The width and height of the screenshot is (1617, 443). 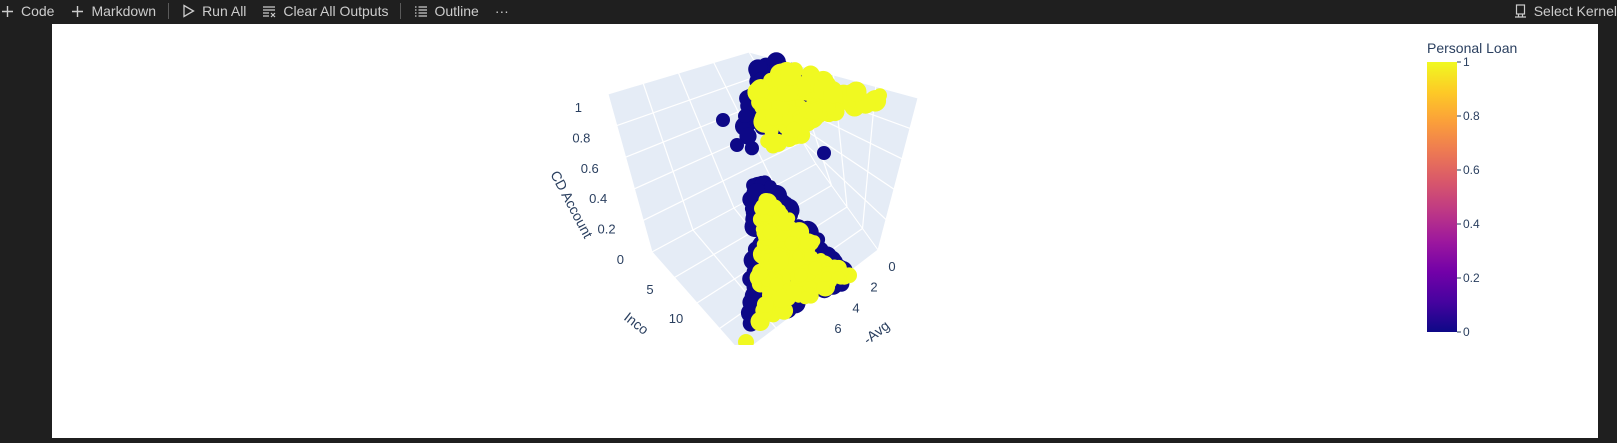 What do you see at coordinates (620, 259) in the screenshot?
I see `z-tick-label: 0` at bounding box center [620, 259].